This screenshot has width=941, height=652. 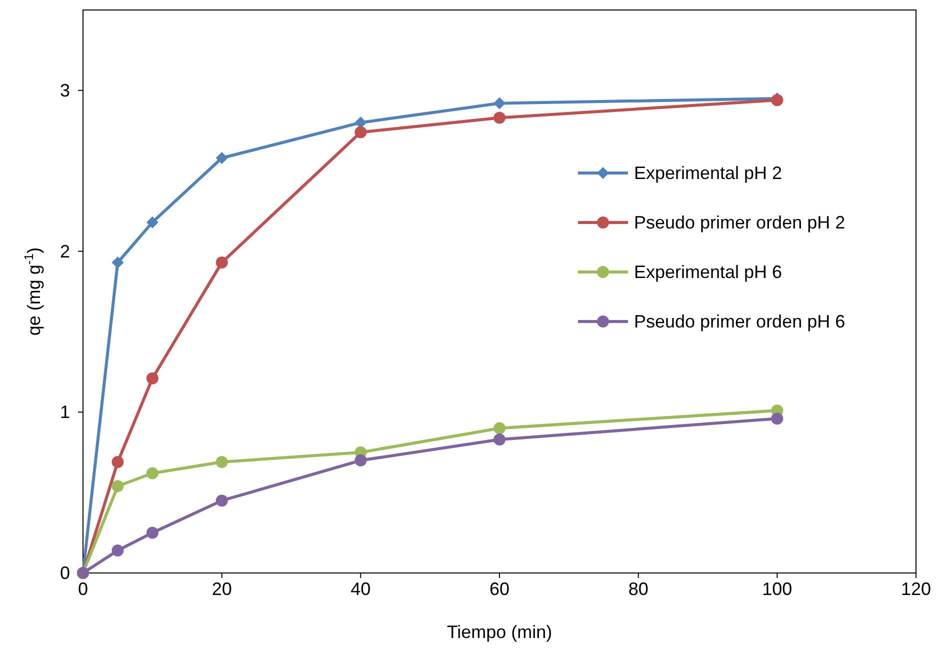 I want to click on y-tick-label: 2, so click(x=65, y=251).